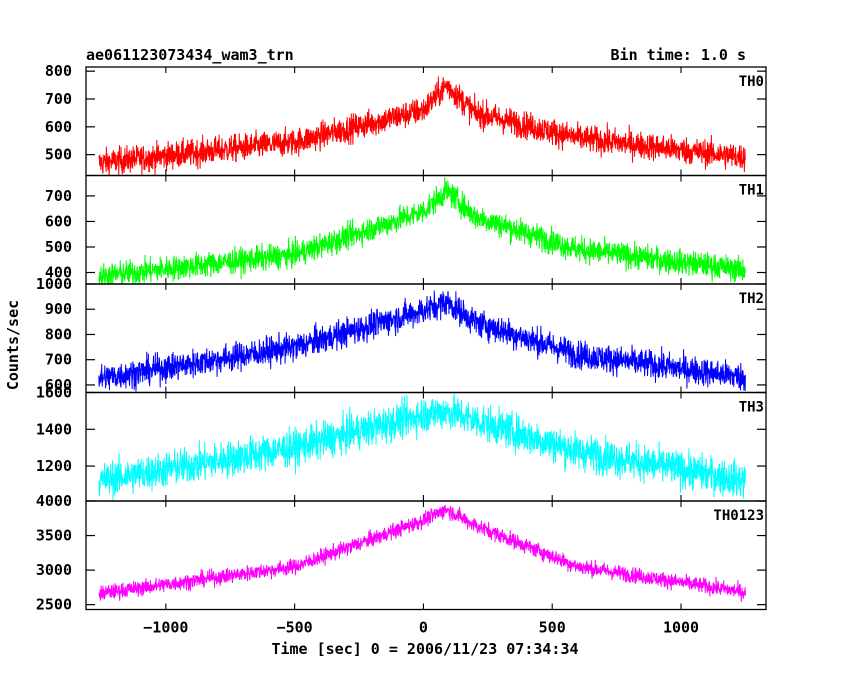 The height and width of the screenshot is (680, 850). What do you see at coordinates (54, 501) in the screenshot?
I see `y-tick-label: 4000` at bounding box center [54, 501].